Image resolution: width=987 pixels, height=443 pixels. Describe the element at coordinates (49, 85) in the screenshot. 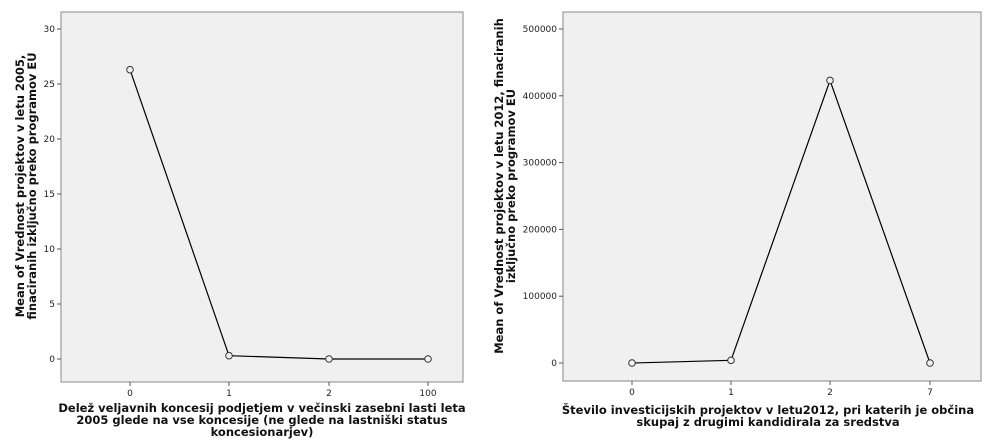

I see `y-tick-label: 25` at that location.